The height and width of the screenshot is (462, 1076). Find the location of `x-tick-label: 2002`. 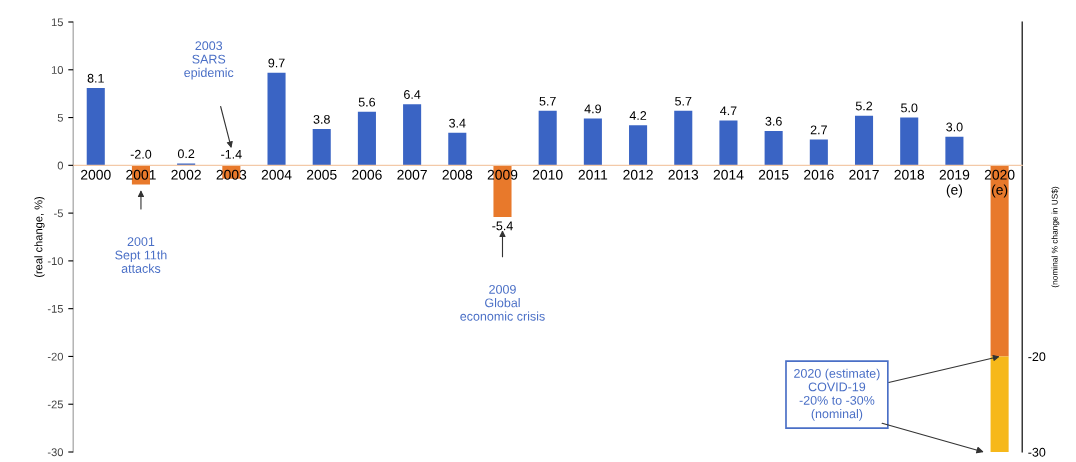

x-tick-label: 2002 is located at coordinates (186, 174).